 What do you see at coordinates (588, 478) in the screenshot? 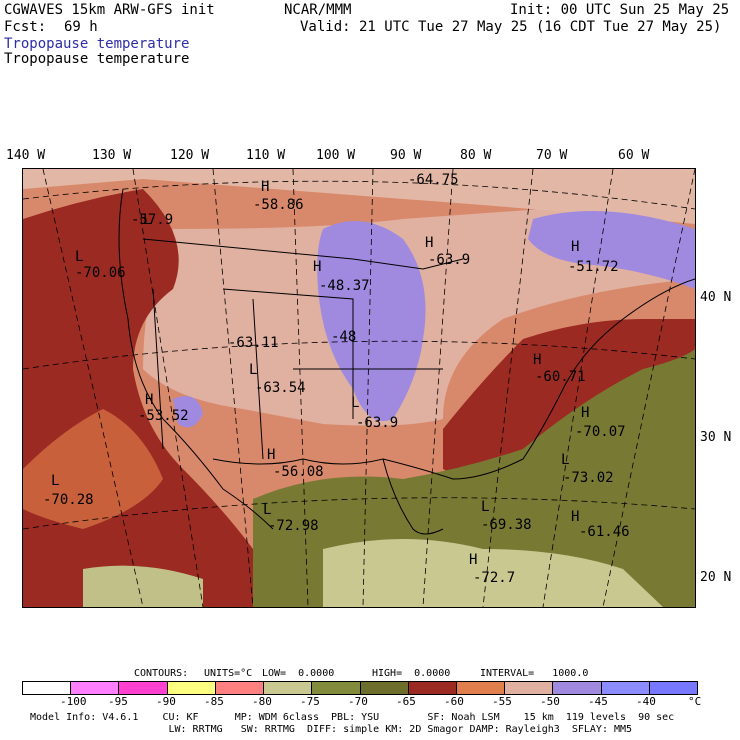
I see `center-value: -73.02` at bounding box center [588, 478].